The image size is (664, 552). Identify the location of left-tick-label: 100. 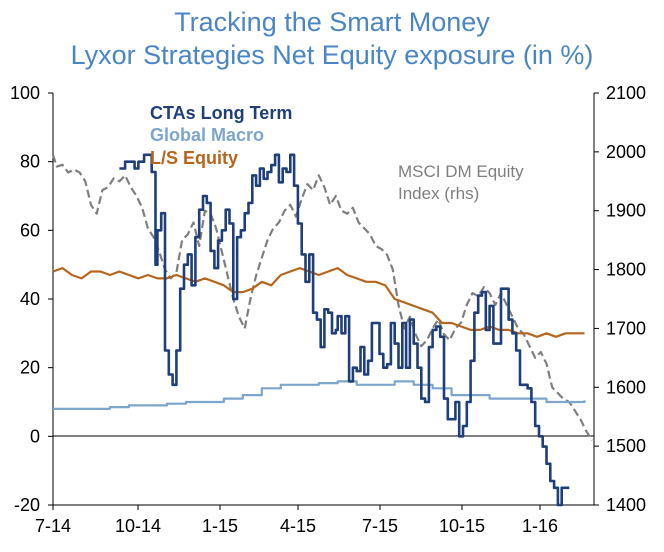
(25, 93).